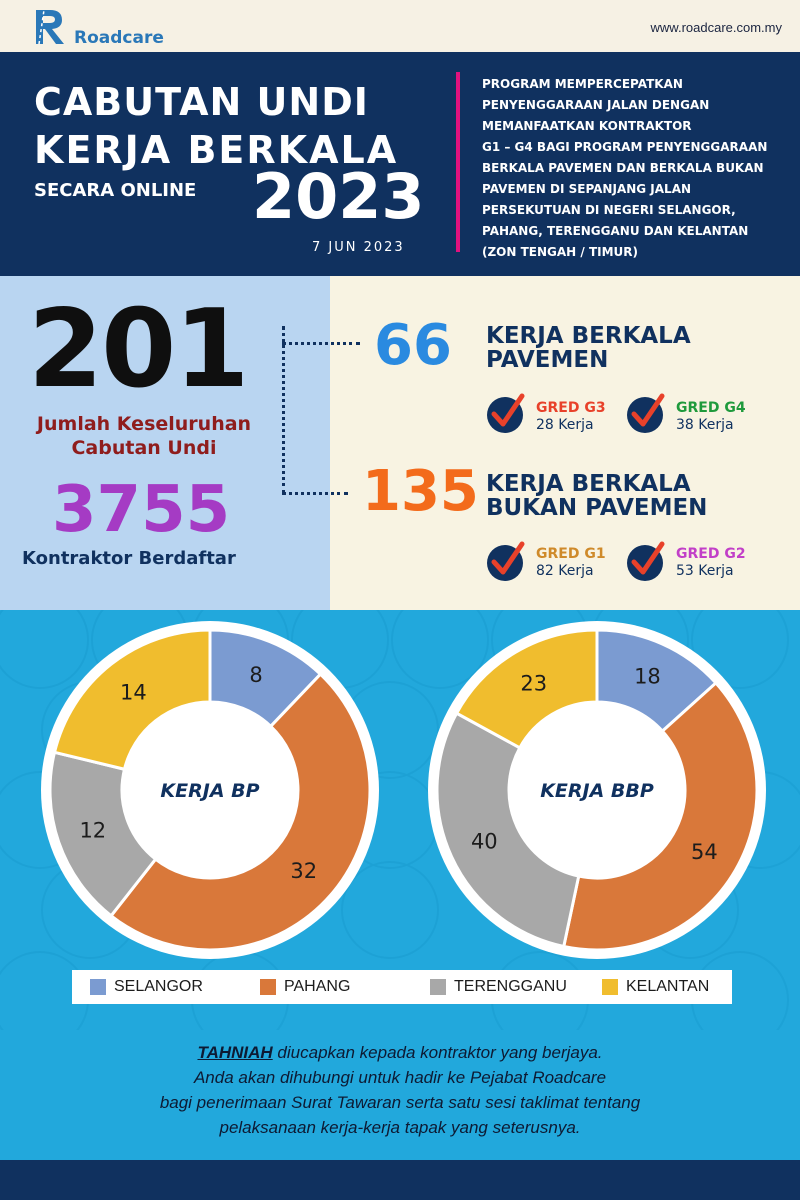 This screenshot has height=1200, width=800. What do you see at coordinates (338, 196) in the screenshot?
I see `year: 2023` at bounding box center [338, 196].